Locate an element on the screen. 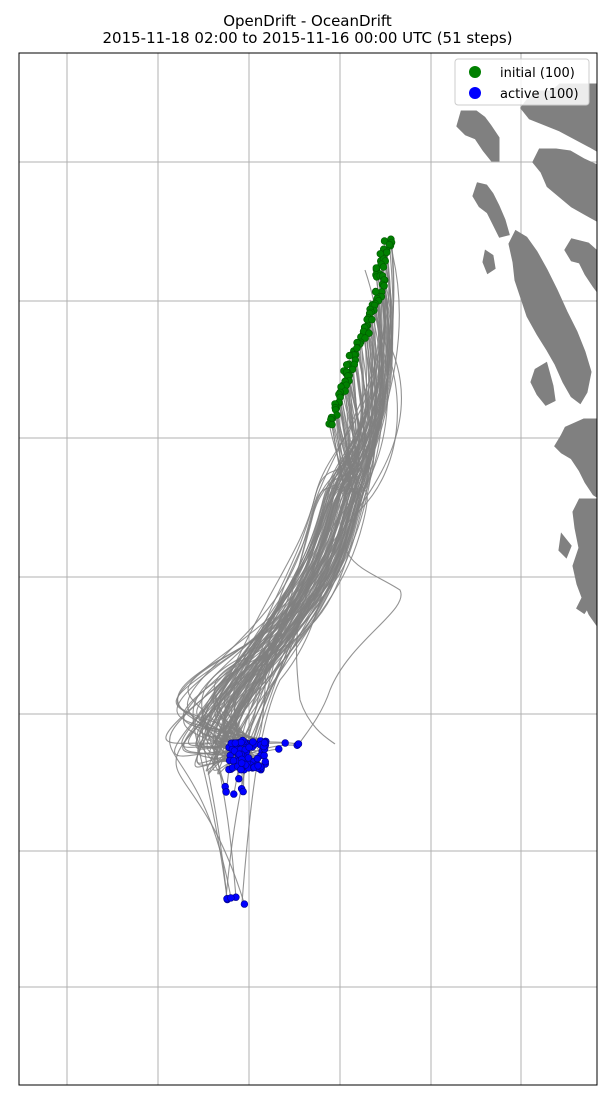 The width and height of the screenshot is (615, 1100). legend: initial (100) active (100) is located at coordinates (522, 82).